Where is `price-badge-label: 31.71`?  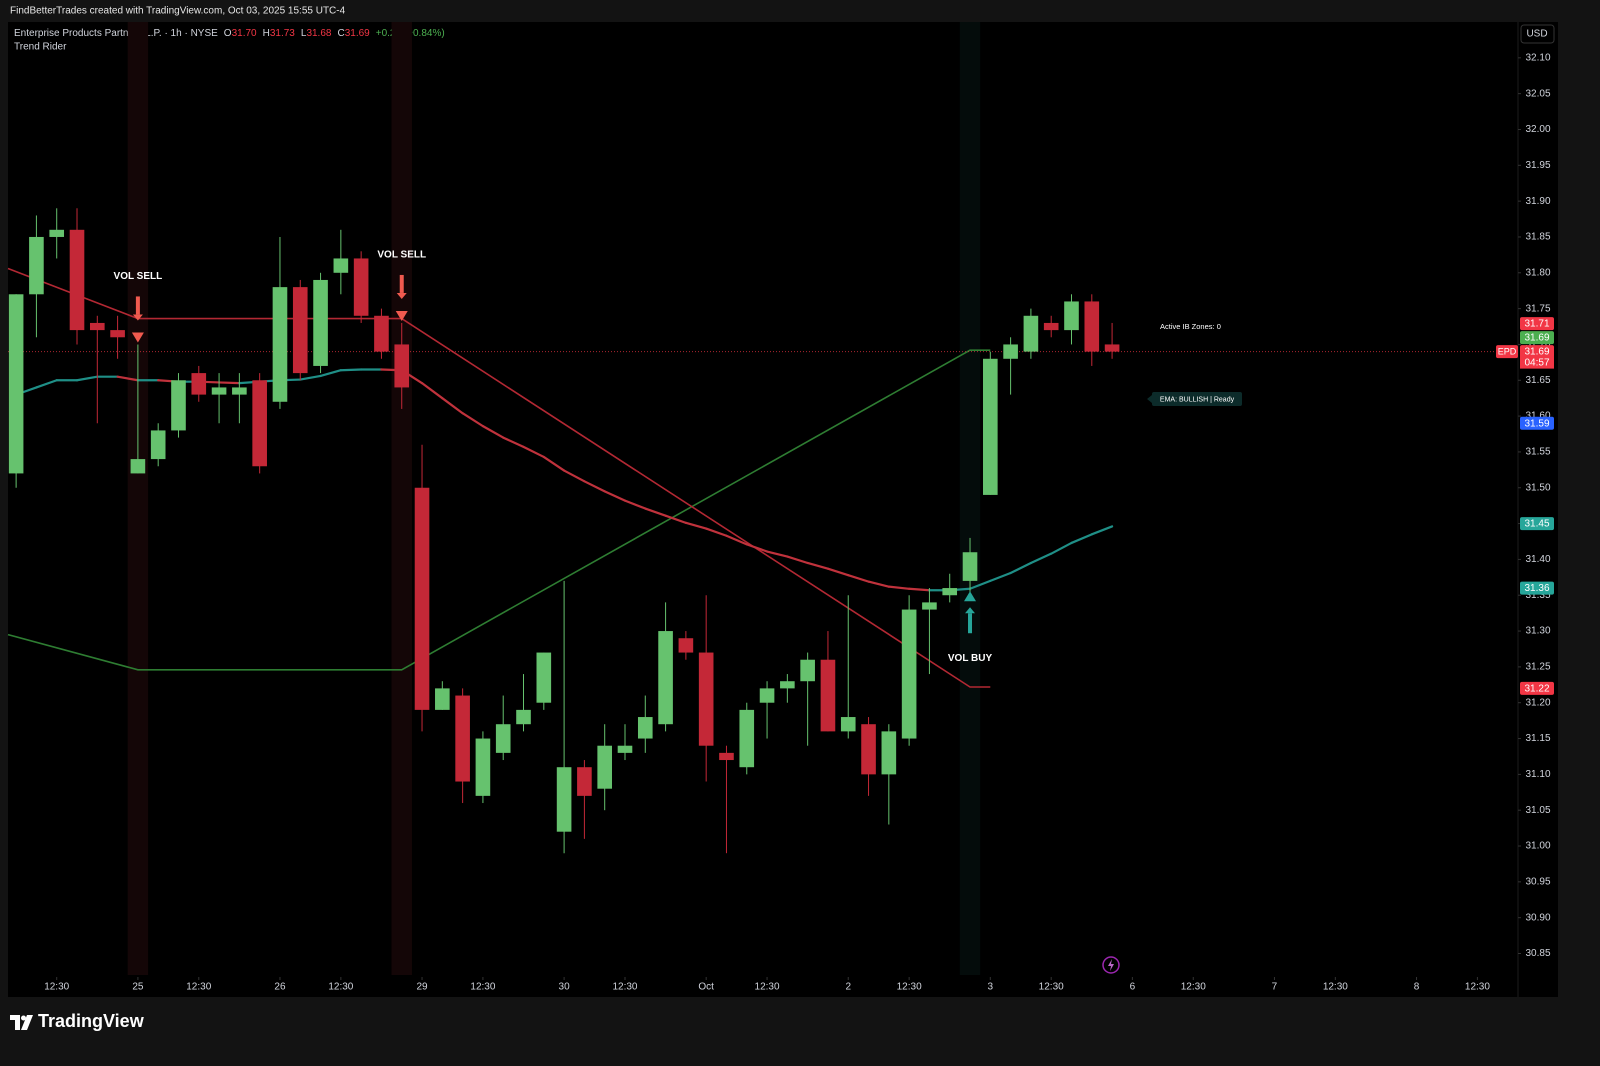
price-badge-label: 31.71 is located at coordinates (1536, 324).